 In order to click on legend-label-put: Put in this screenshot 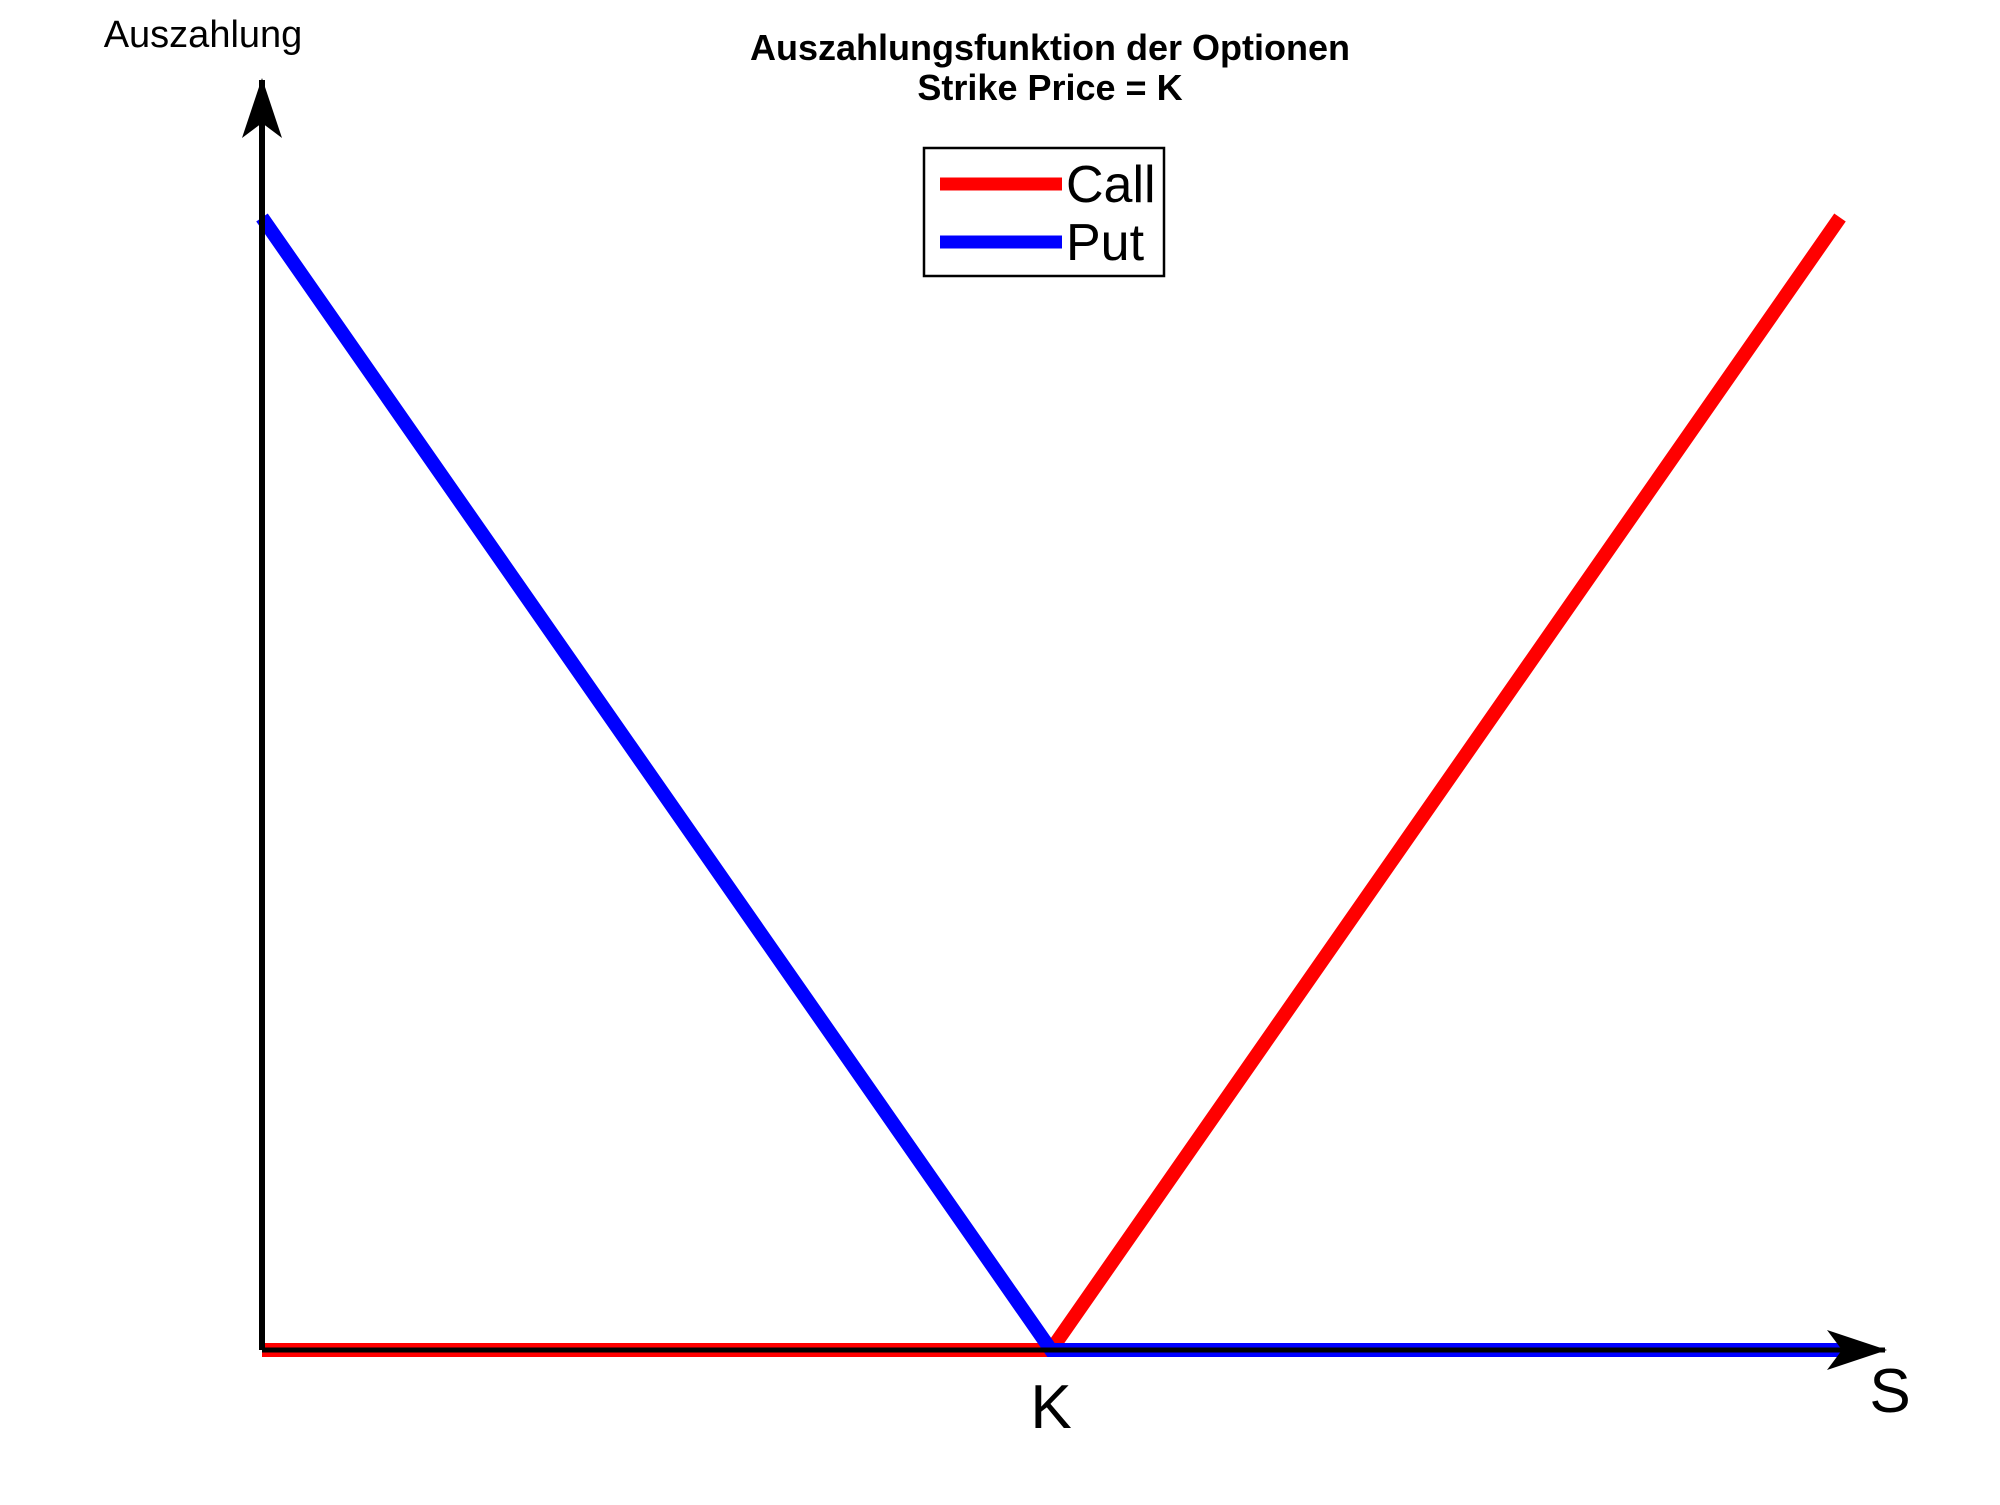, I will do `click(1105, 243)`.